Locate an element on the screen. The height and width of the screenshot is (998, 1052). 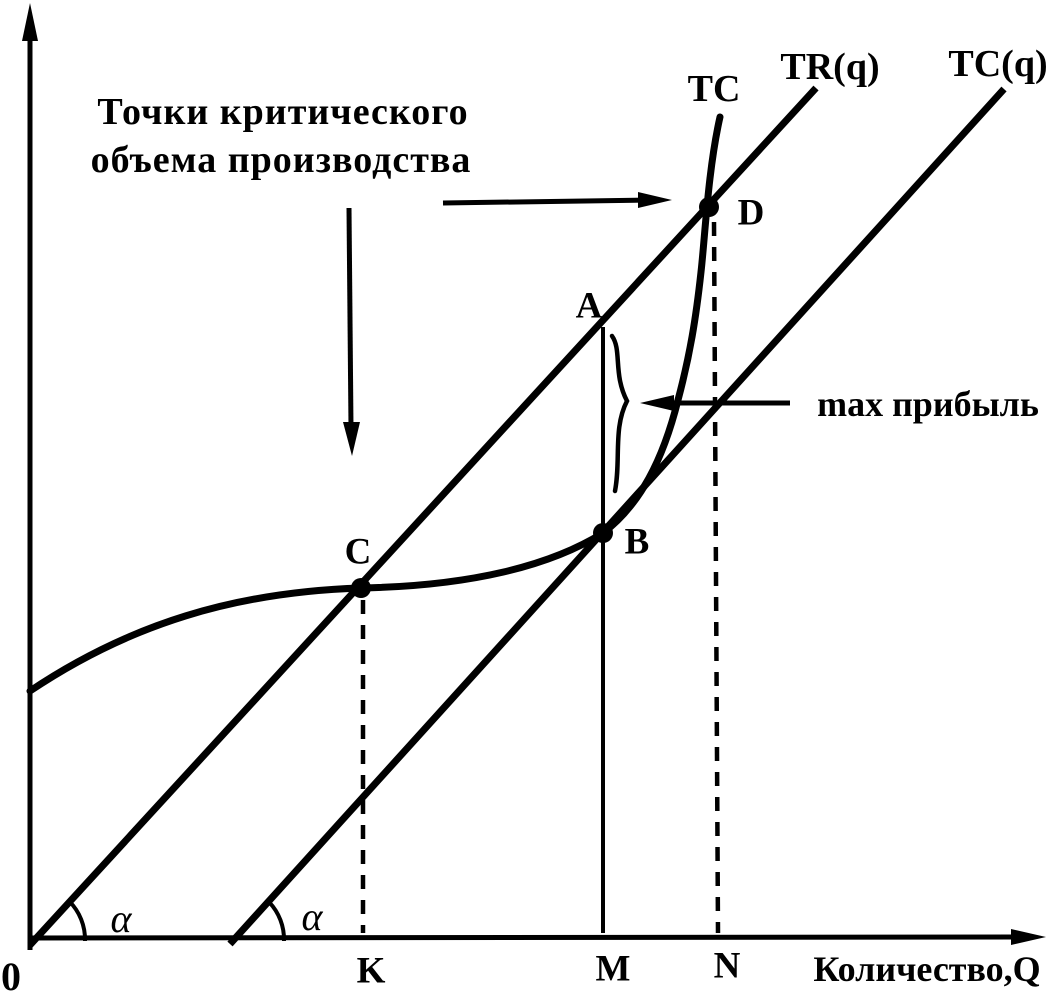
right-arrow-head-icon is located at coordinates (655, 200).